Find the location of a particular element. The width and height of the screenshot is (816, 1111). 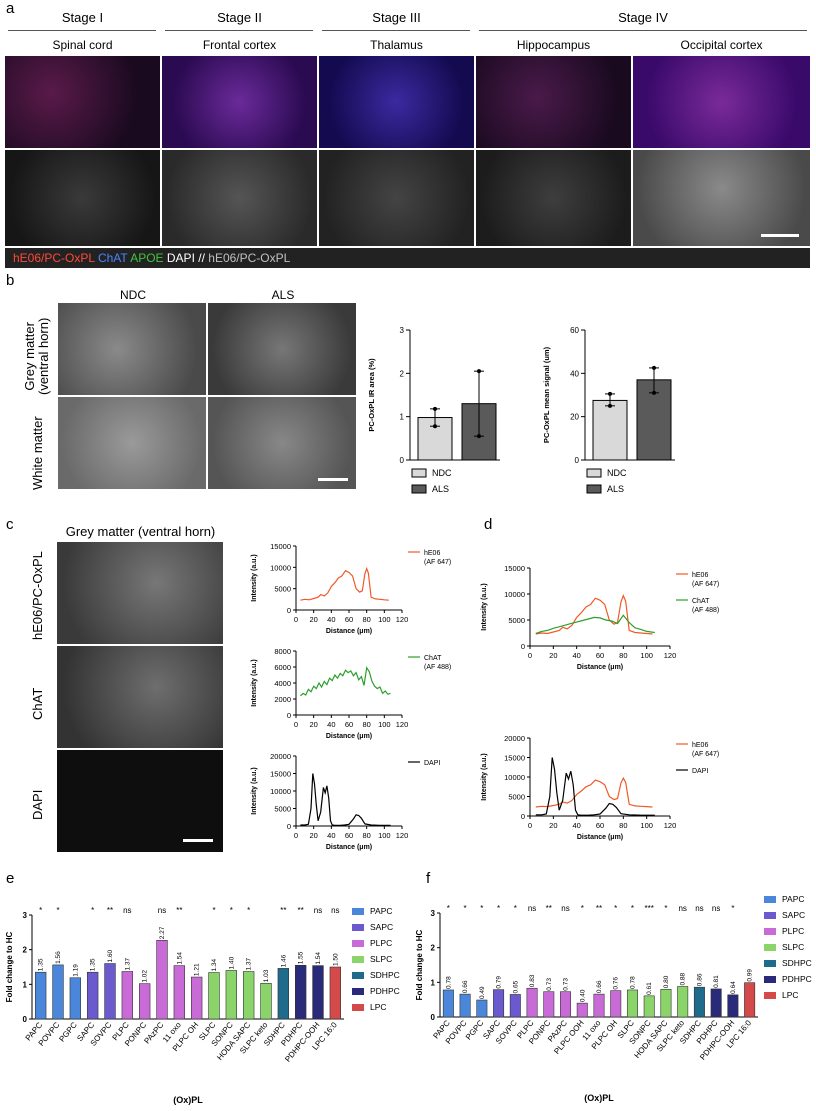

micrograph-he06 is located at coordinates (140, 593).